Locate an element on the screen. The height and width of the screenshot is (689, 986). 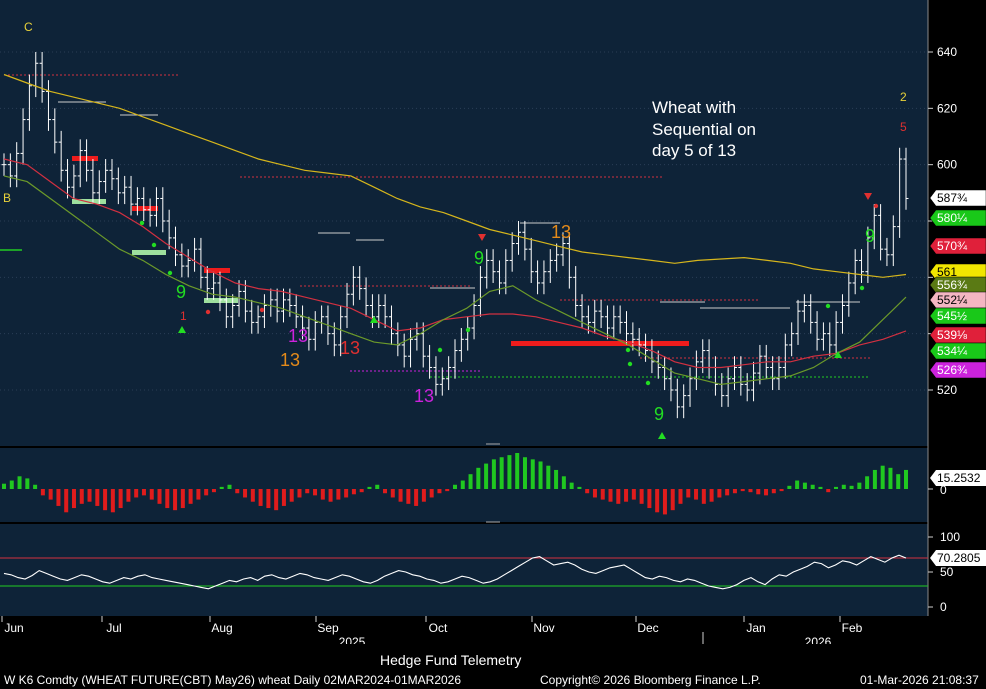
price-label-text: 587¾ is located at coordinates (952, 198).